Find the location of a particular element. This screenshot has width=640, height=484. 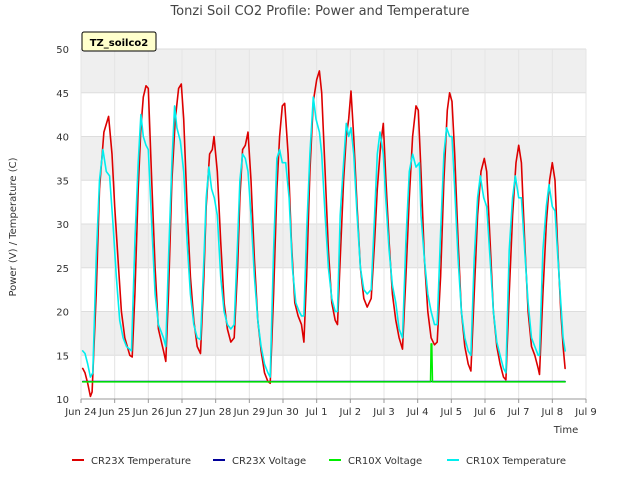

y-tick-label: 50 is located at coordinates (62, 50).